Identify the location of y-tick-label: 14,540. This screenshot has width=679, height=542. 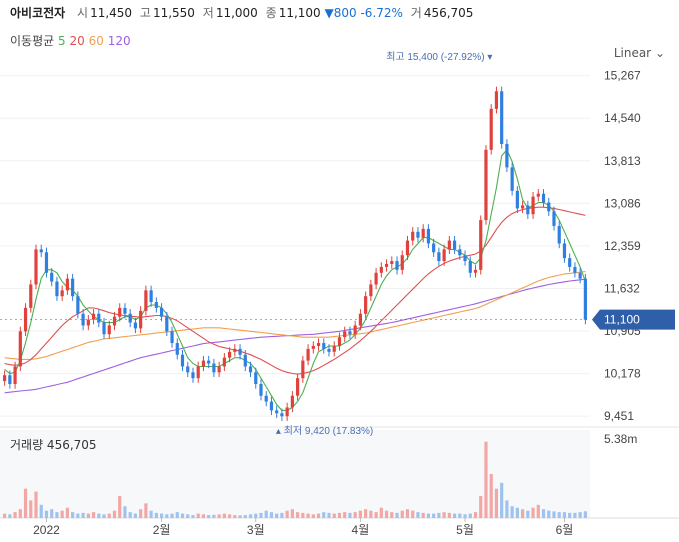
(622, 118).